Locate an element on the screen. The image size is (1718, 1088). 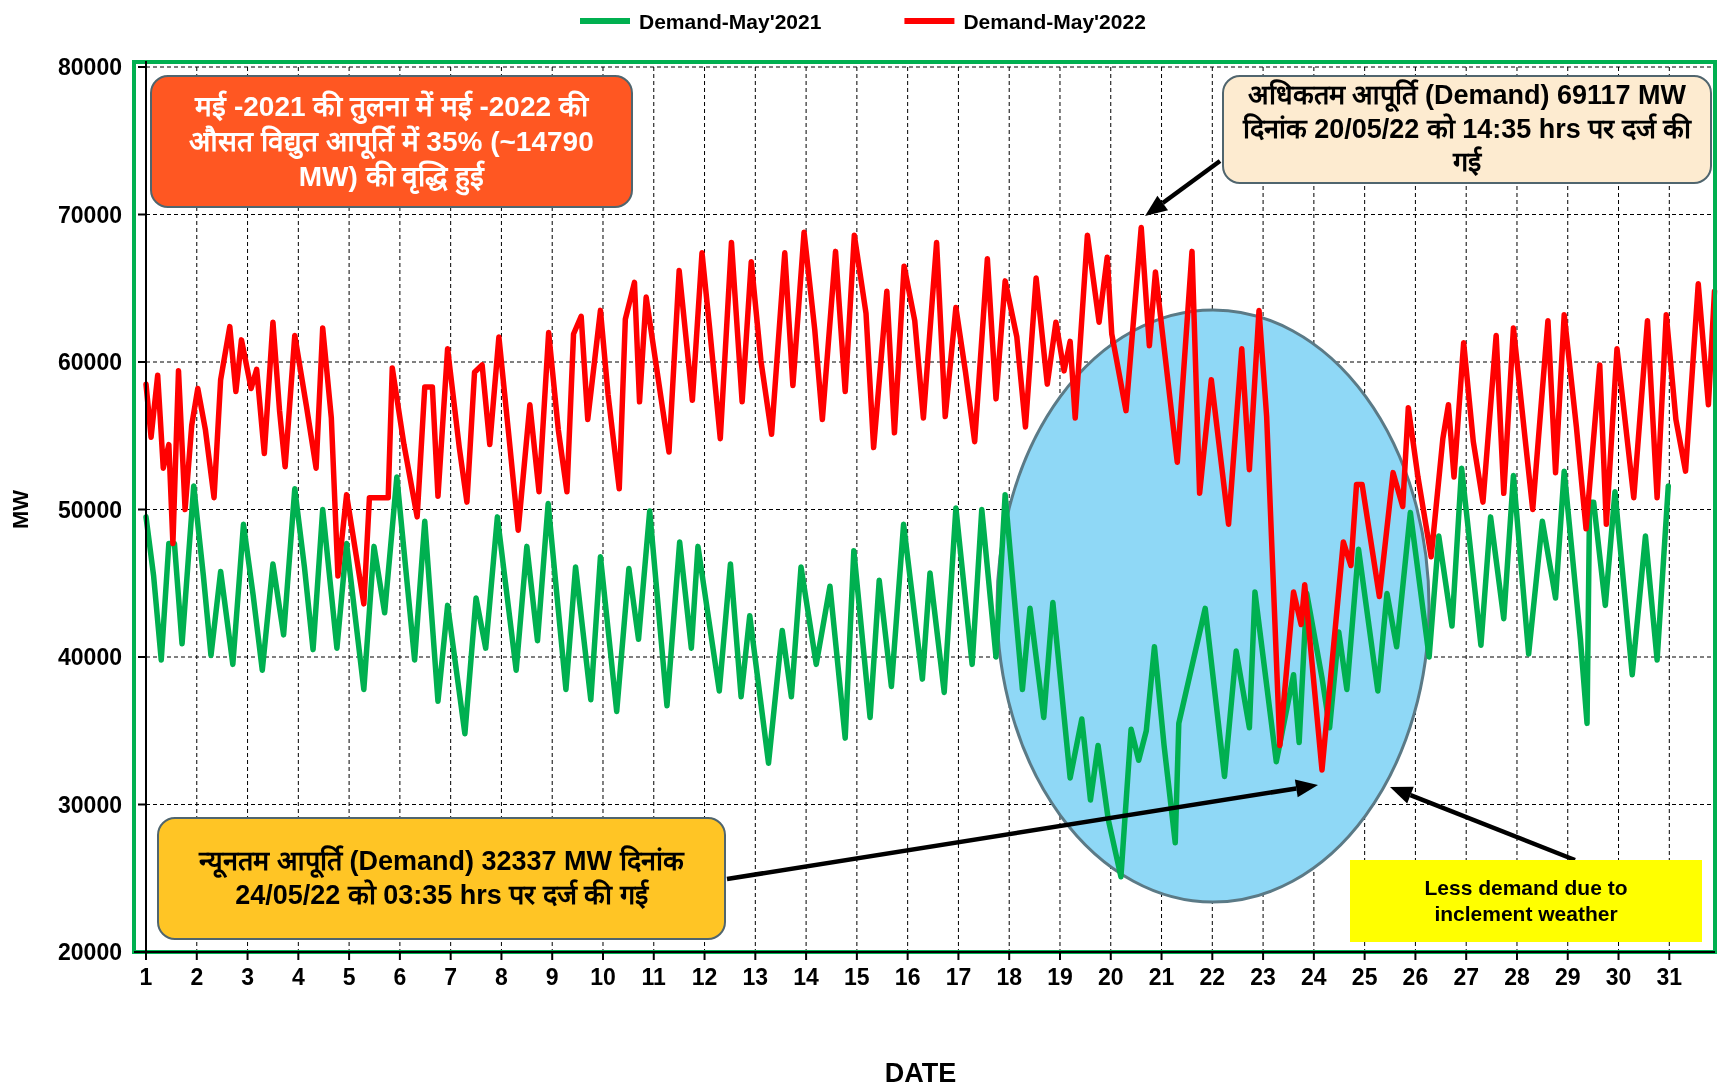
x-tick-label: 21 is located at coordinates (1161, 977).